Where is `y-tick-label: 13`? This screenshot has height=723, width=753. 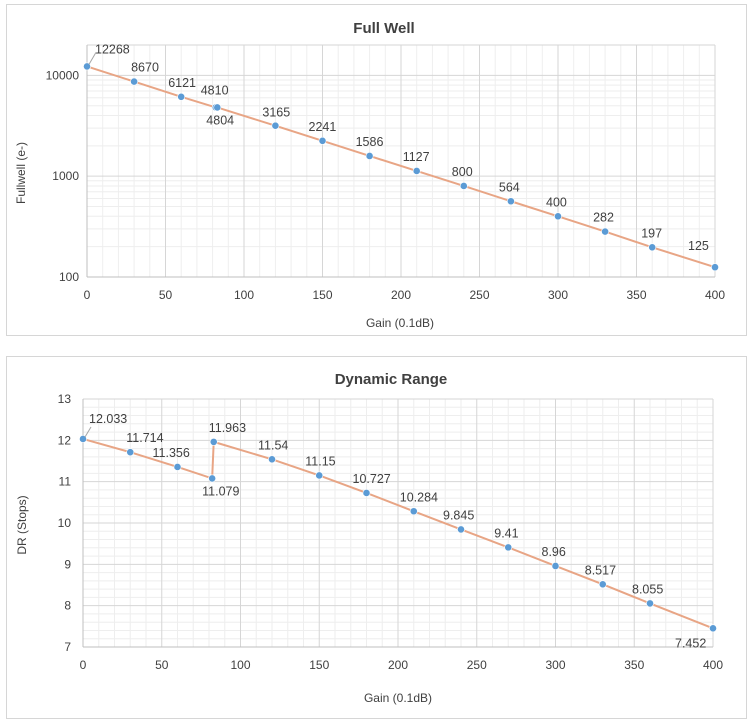 y-tick-label: 13 is located at coordinates (65, 399).